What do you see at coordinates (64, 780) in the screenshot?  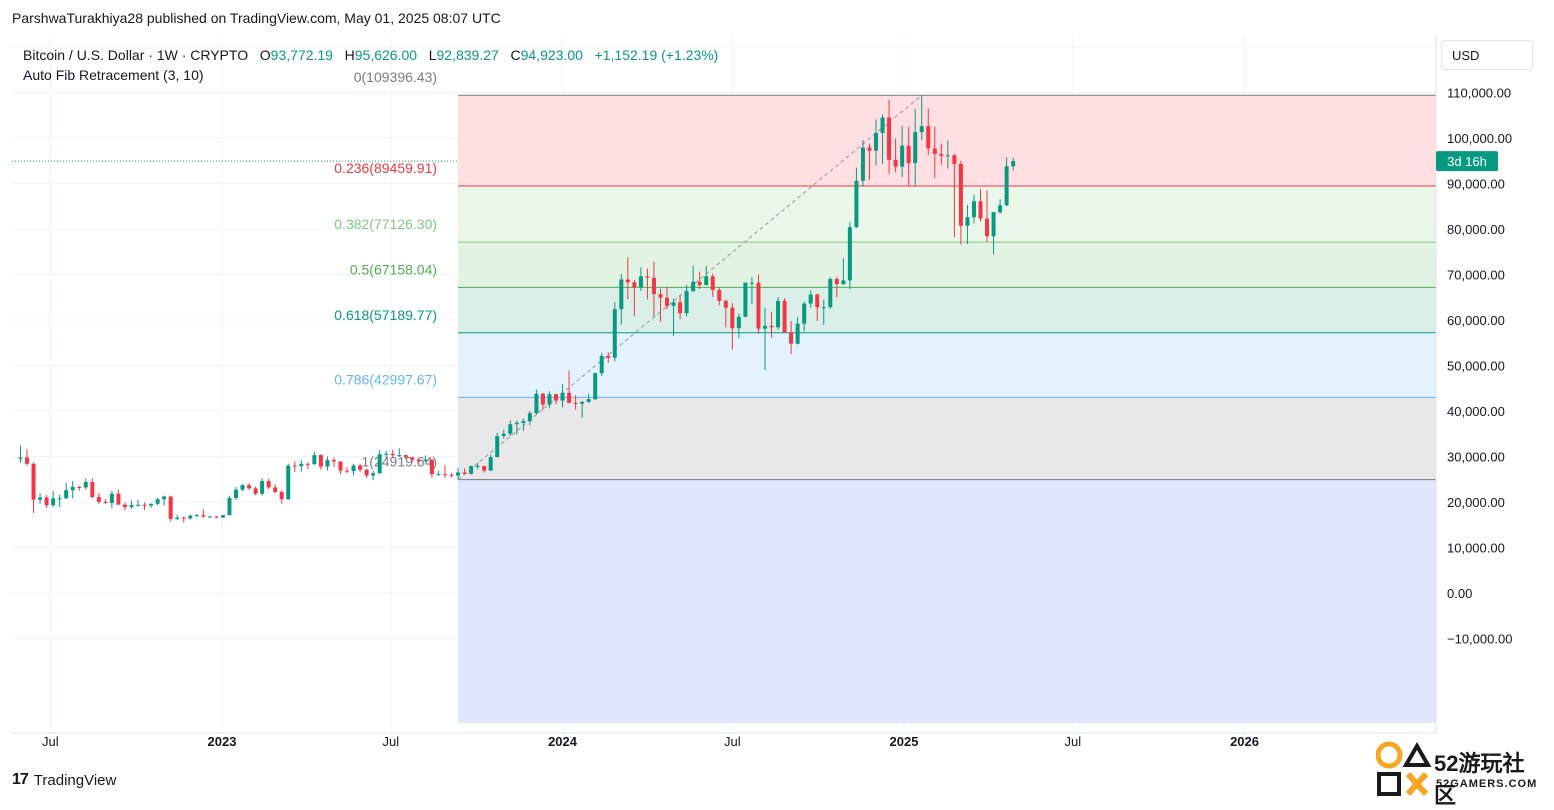 I see `tradingview-brand: 17 TradingView` at bounding box center [64, 780].